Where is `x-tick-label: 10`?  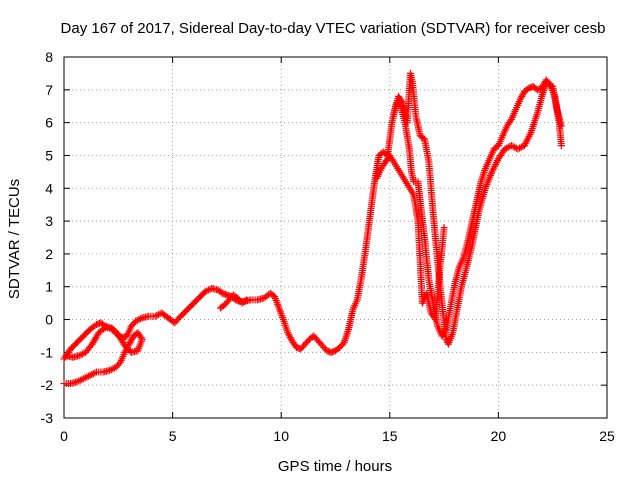
x-tick-label: 10 is located at coordinates (281, 436).